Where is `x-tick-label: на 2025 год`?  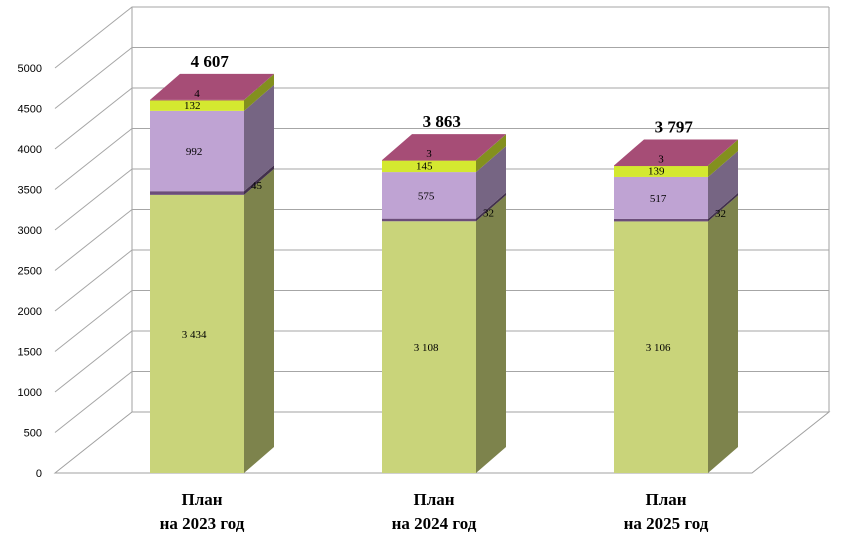 x-tick-label: на 2025 год is located at coordinates (666, 523).